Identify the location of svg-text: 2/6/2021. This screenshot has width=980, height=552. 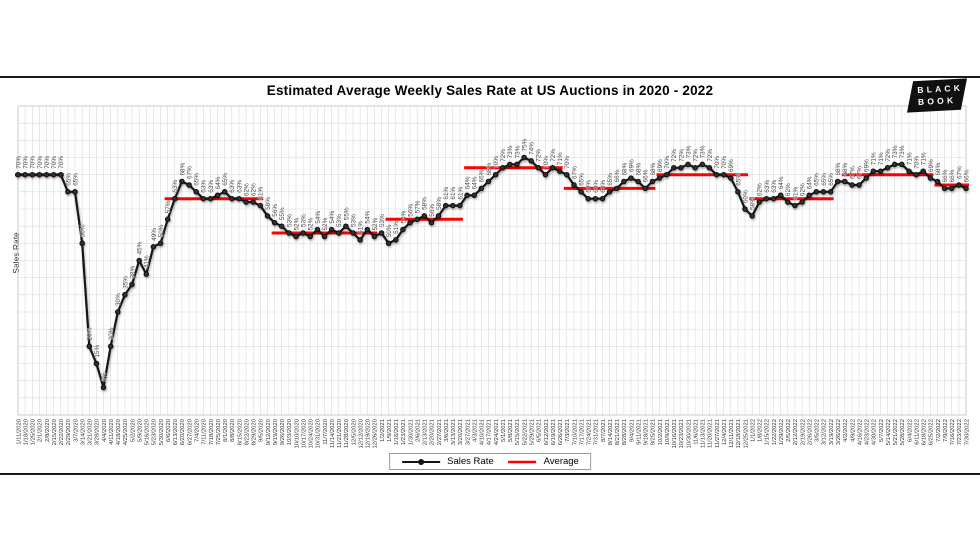
(419, 430).